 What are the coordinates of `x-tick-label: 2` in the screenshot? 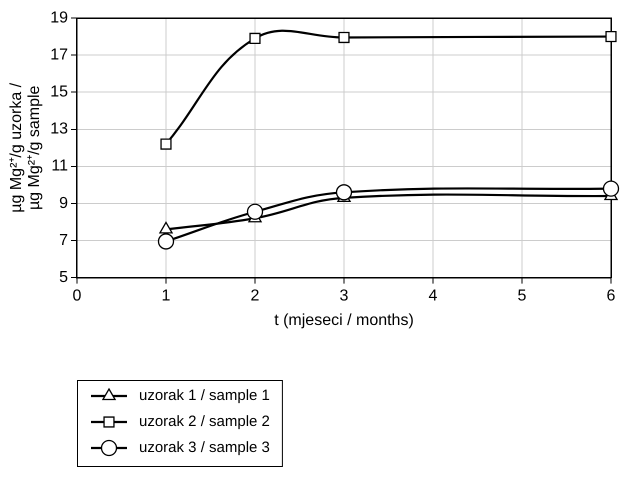 It's located at (255, 296).